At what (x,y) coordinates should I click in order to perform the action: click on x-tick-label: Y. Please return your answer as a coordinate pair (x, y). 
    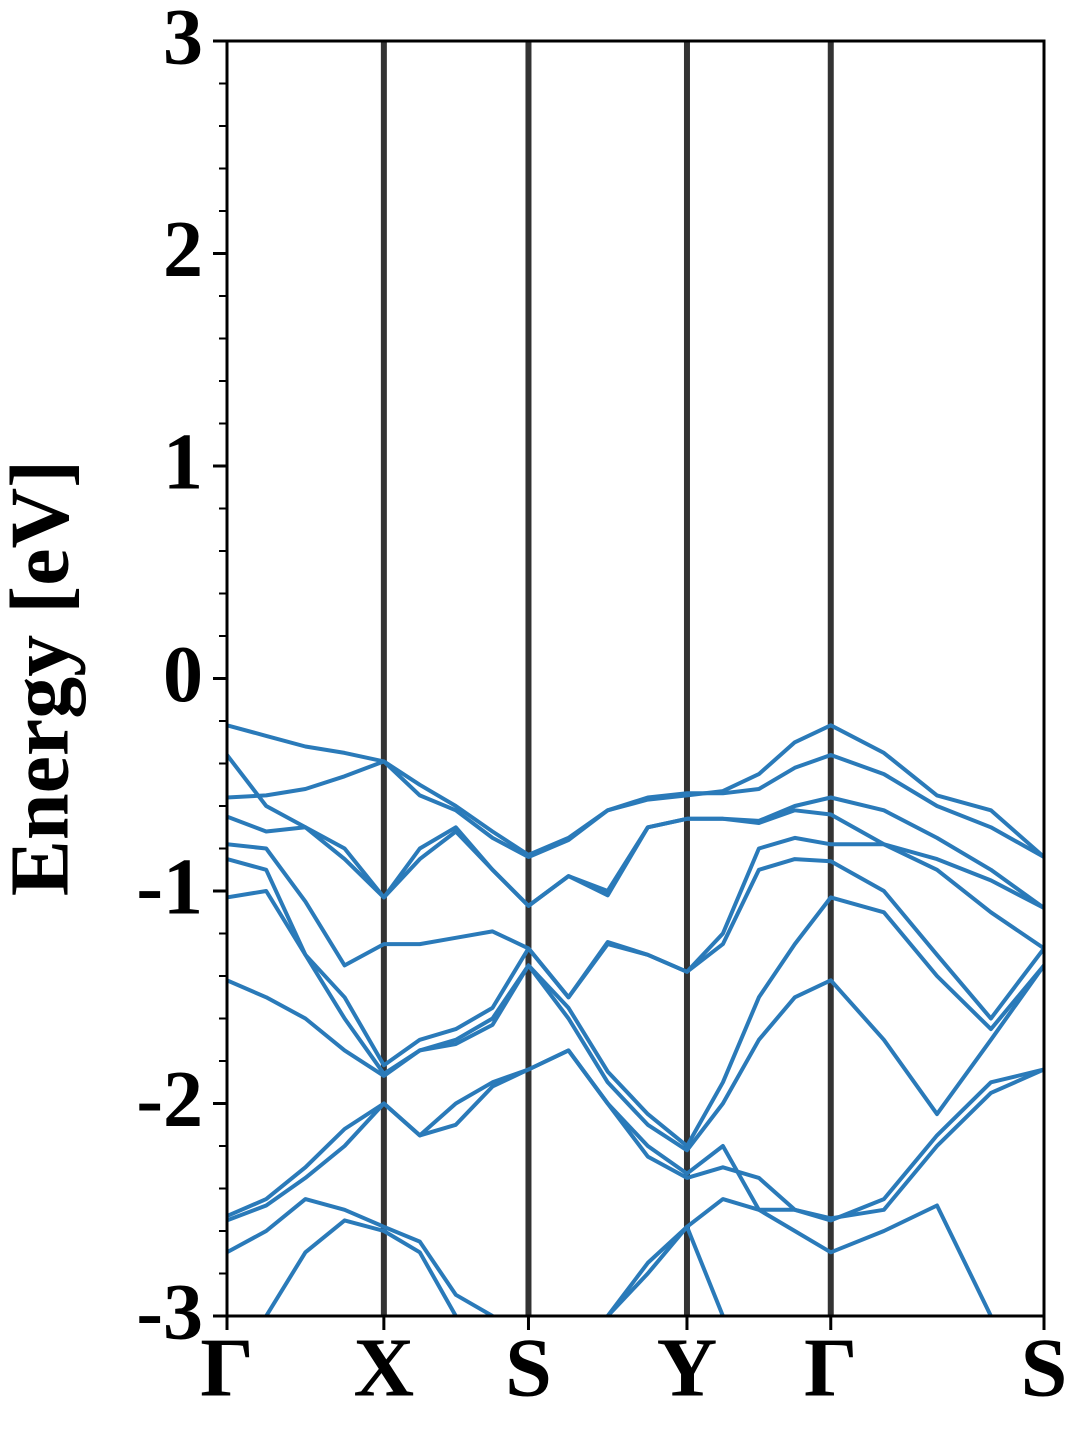
    Looking at the image, I should click on (687, 1367).